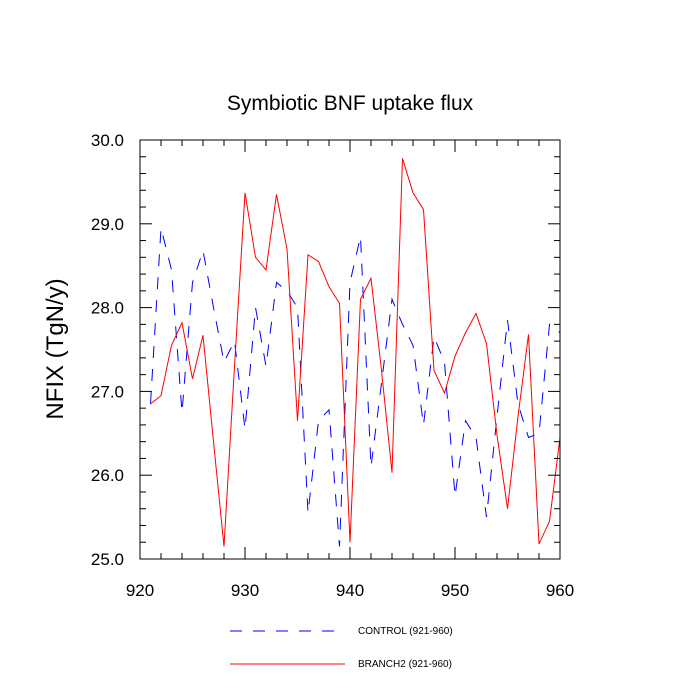 The image size is (700, 700). I want to click on y-tick-label: 29.0, so click(107, 224).